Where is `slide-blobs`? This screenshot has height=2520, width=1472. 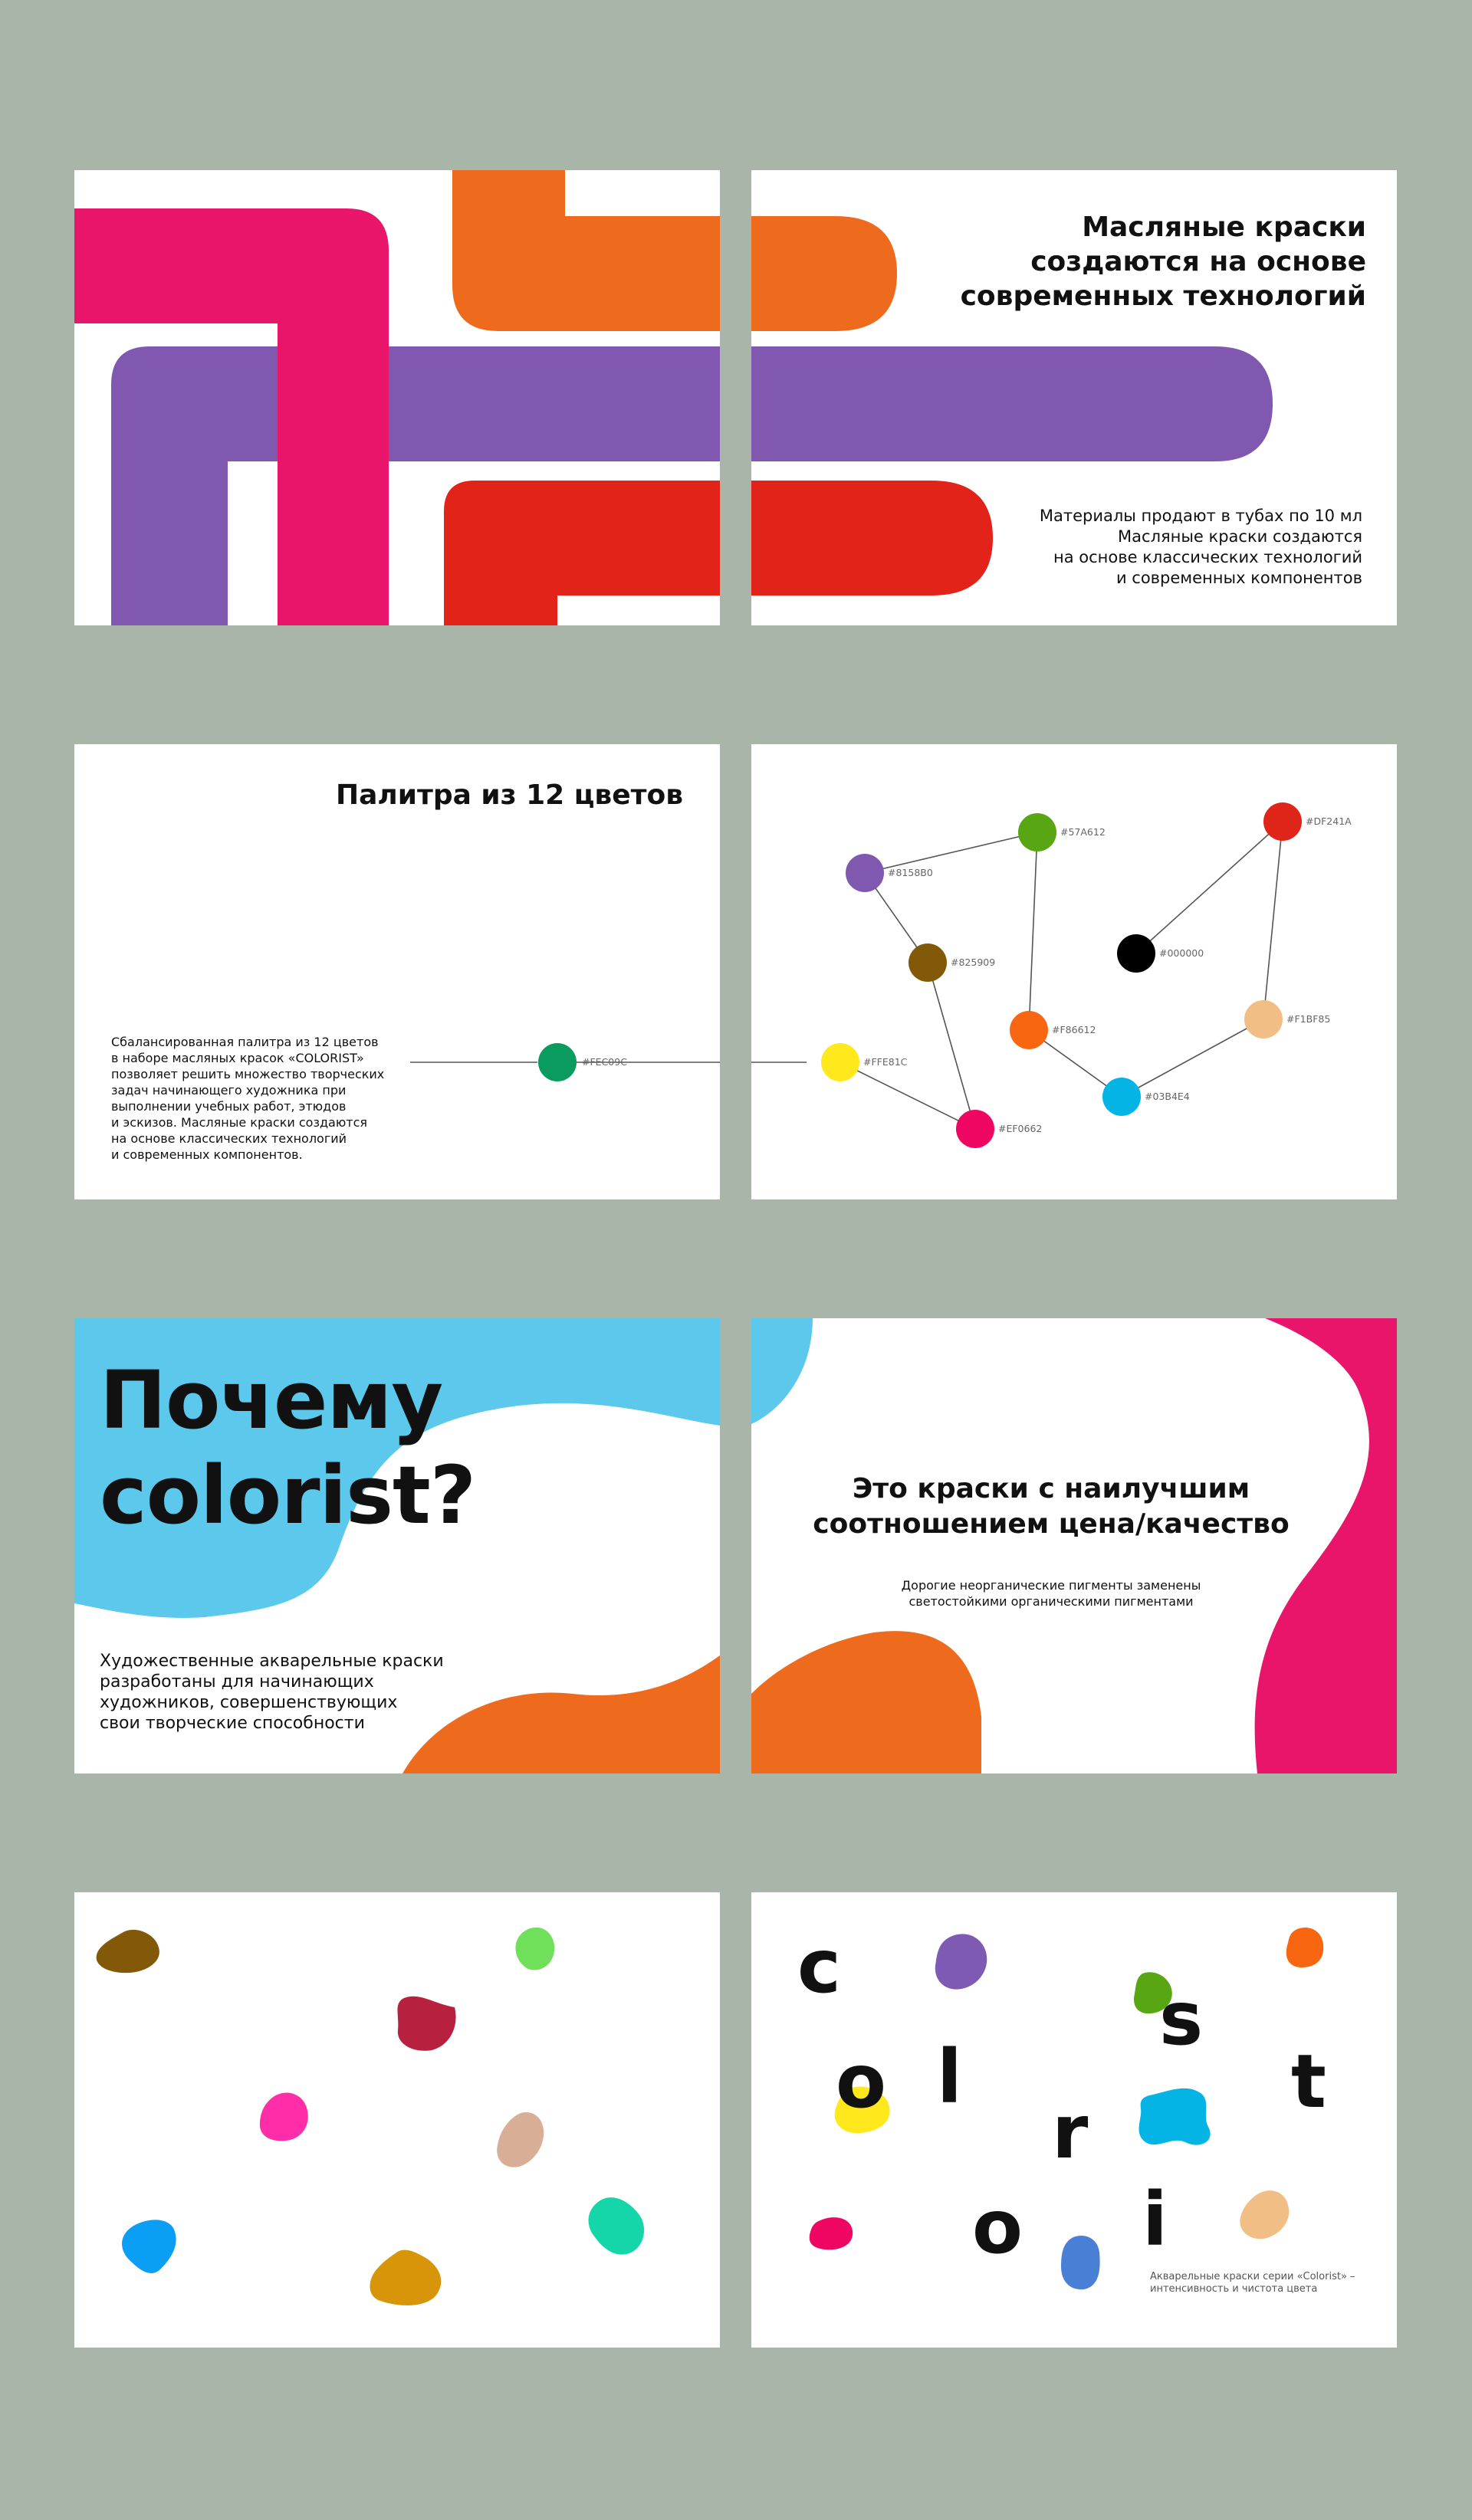 slide-blobs is located at coordinates (397, 2120).